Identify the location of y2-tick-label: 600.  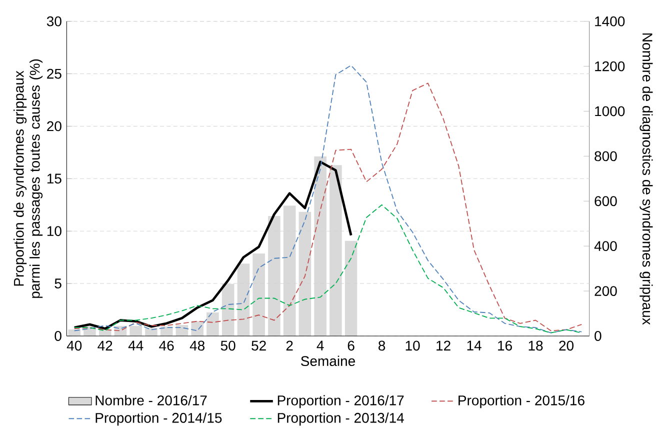
(605, 201).